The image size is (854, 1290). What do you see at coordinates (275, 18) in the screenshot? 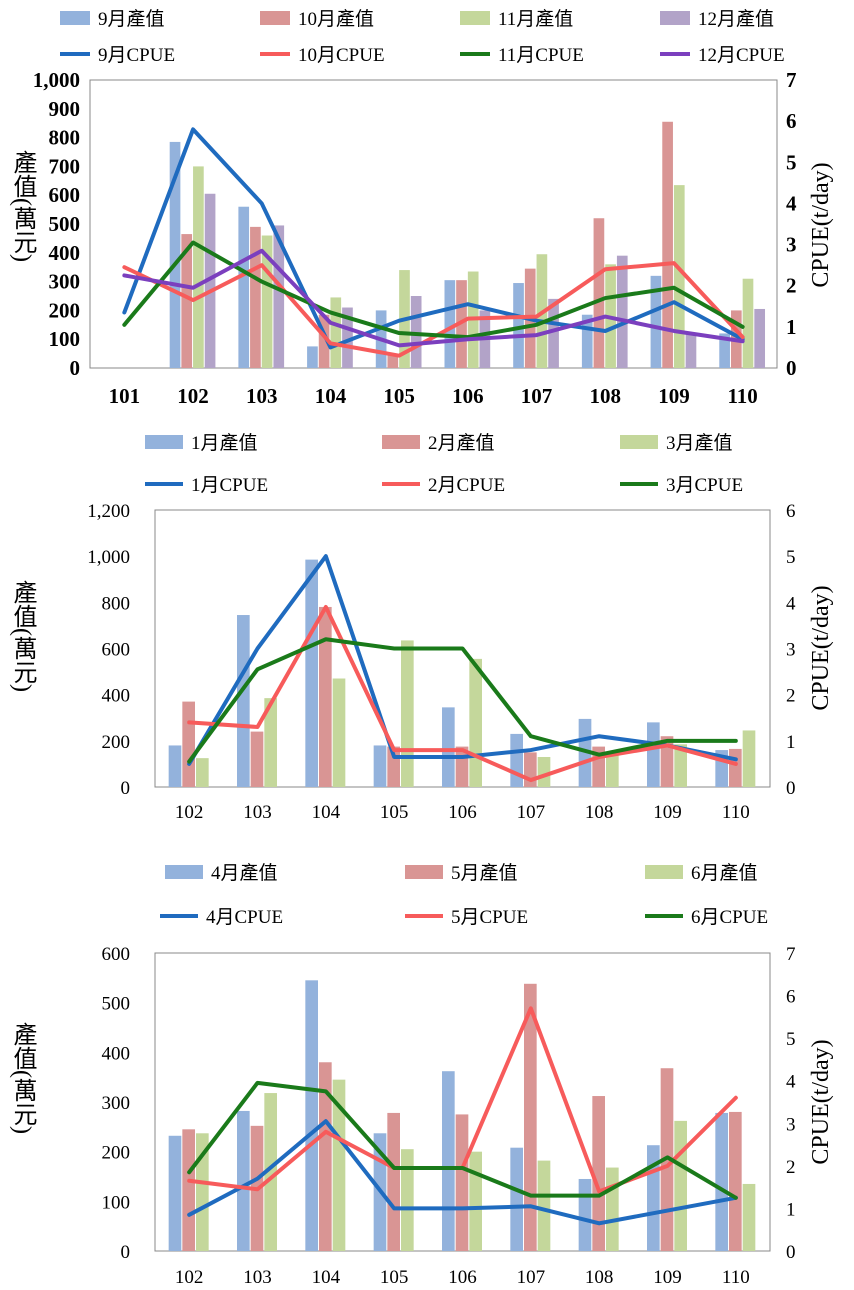
I see `legend-swatch-10月產值` at bounding box center [275, 18].